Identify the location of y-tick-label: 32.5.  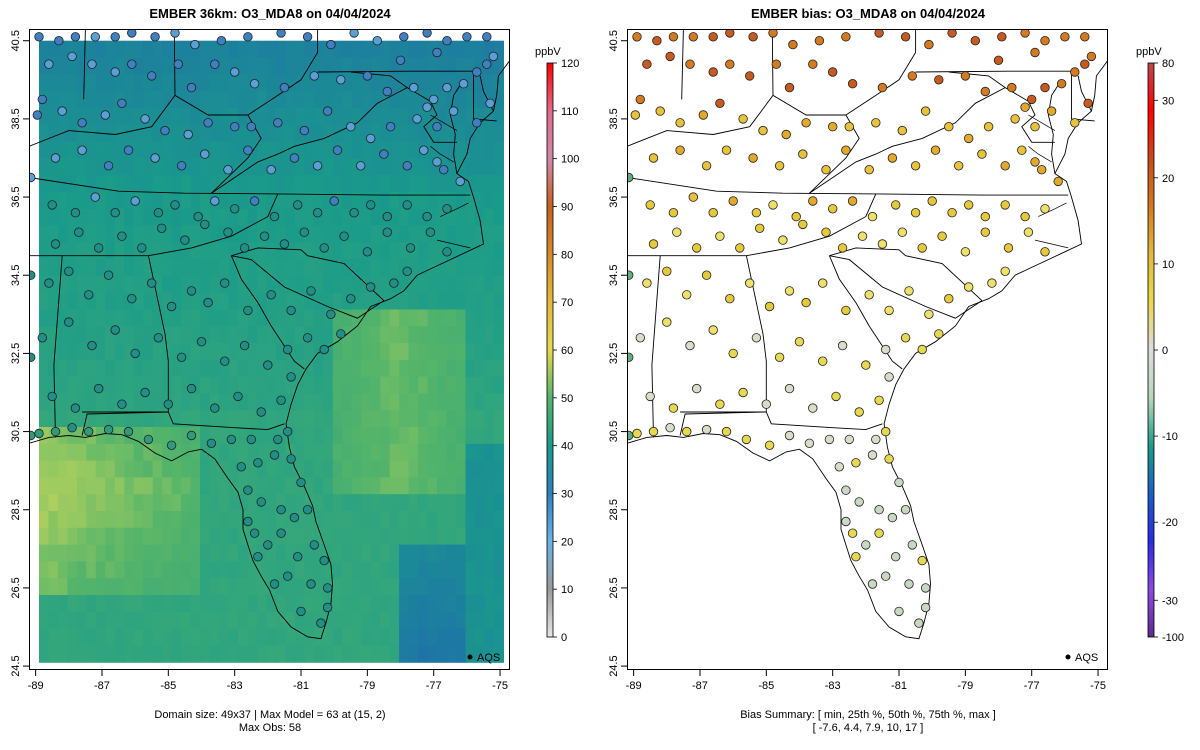
(614, 353).